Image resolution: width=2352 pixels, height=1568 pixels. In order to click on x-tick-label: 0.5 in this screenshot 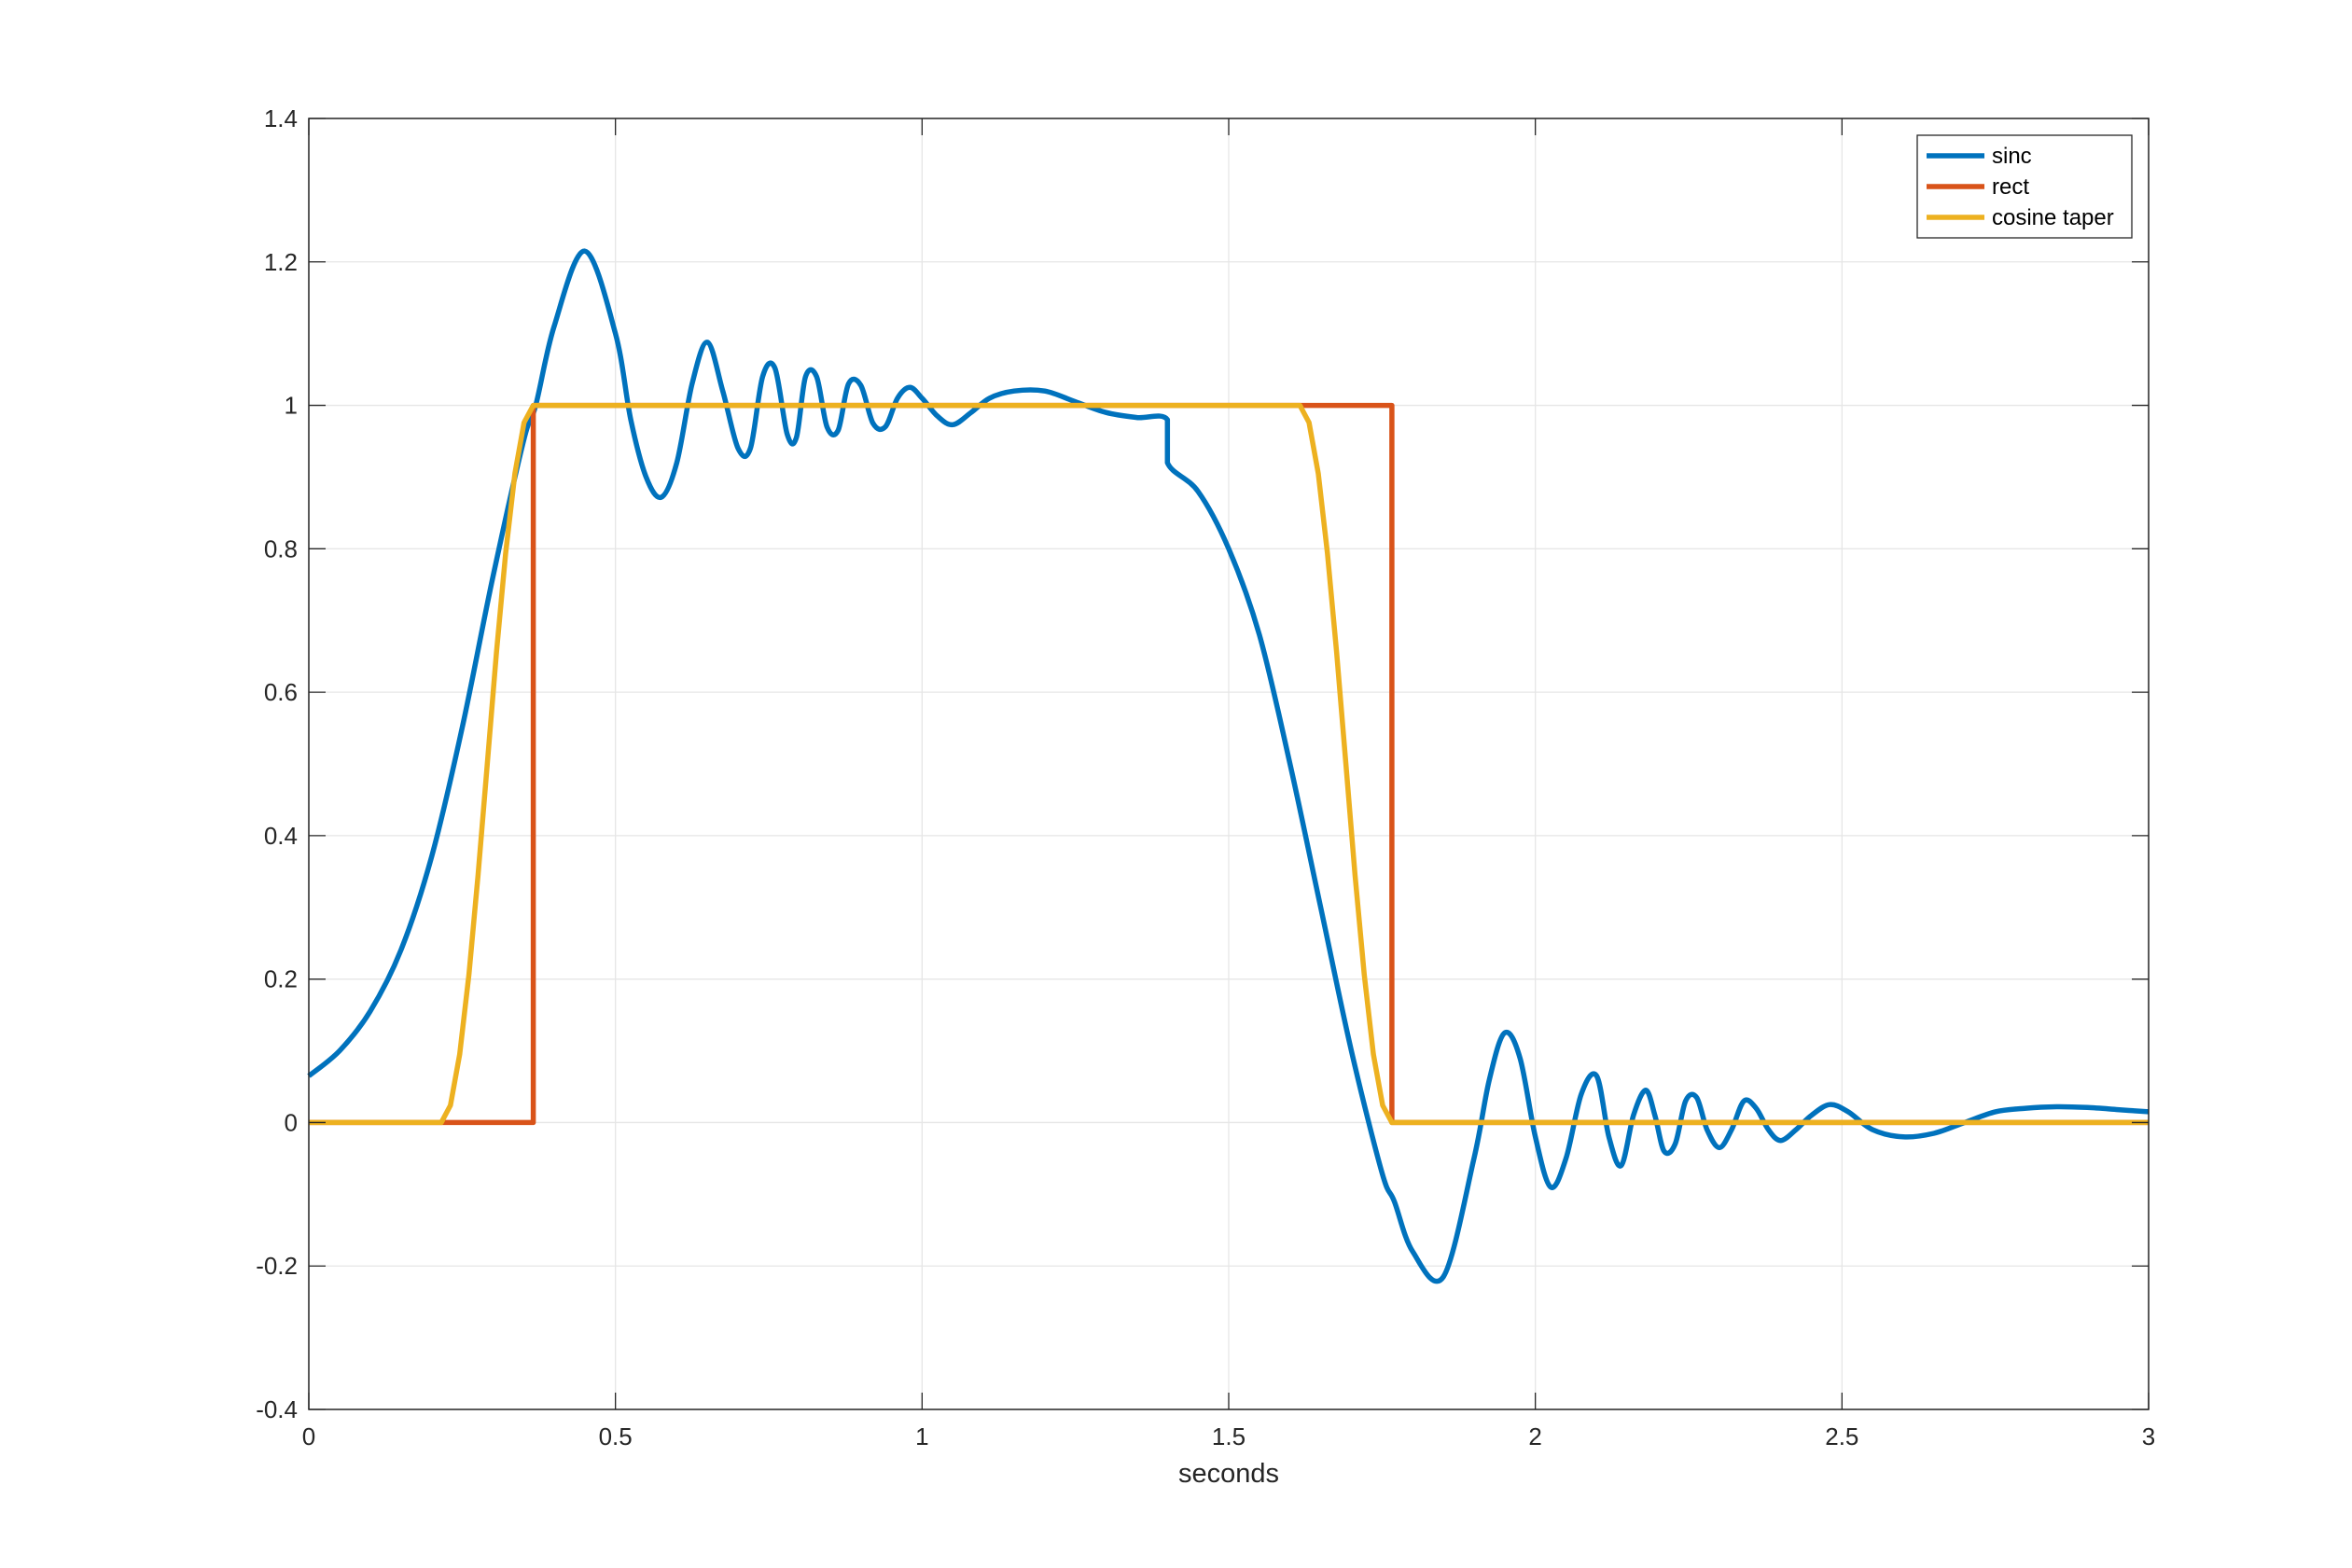, I will do `click(616, 1436)`.